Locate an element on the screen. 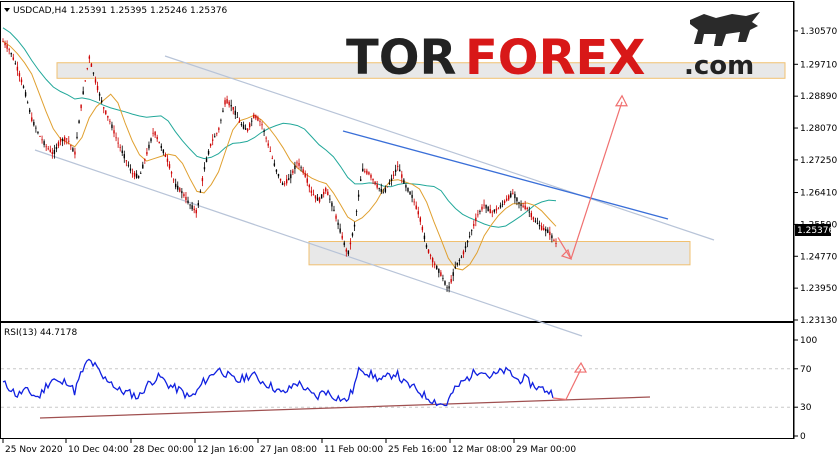  time-tick-label: 29 Mar 00:00 is located at coordinates (546, 450).